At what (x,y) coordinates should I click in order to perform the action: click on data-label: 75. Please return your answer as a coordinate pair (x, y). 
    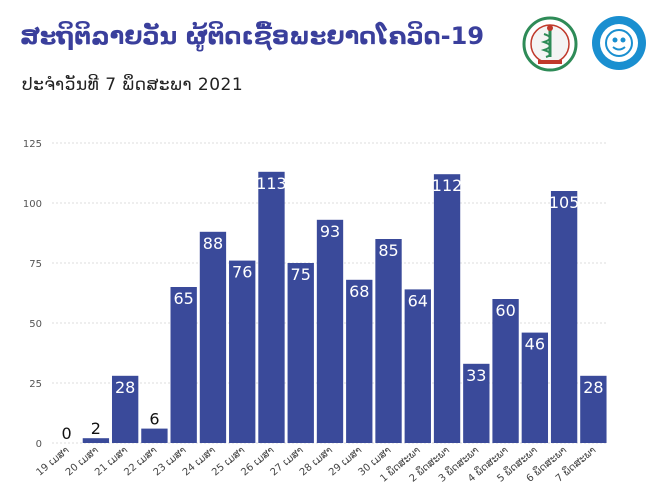
    Looking at the image, I should click on (301, 274).